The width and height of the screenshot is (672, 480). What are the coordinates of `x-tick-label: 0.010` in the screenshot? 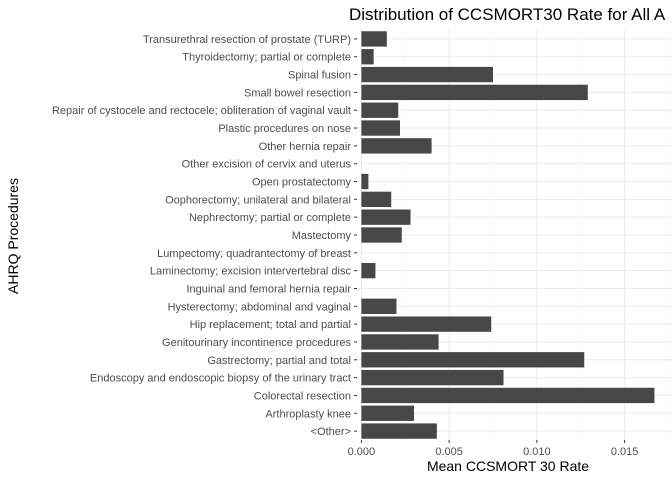 It's located at (537, 452).